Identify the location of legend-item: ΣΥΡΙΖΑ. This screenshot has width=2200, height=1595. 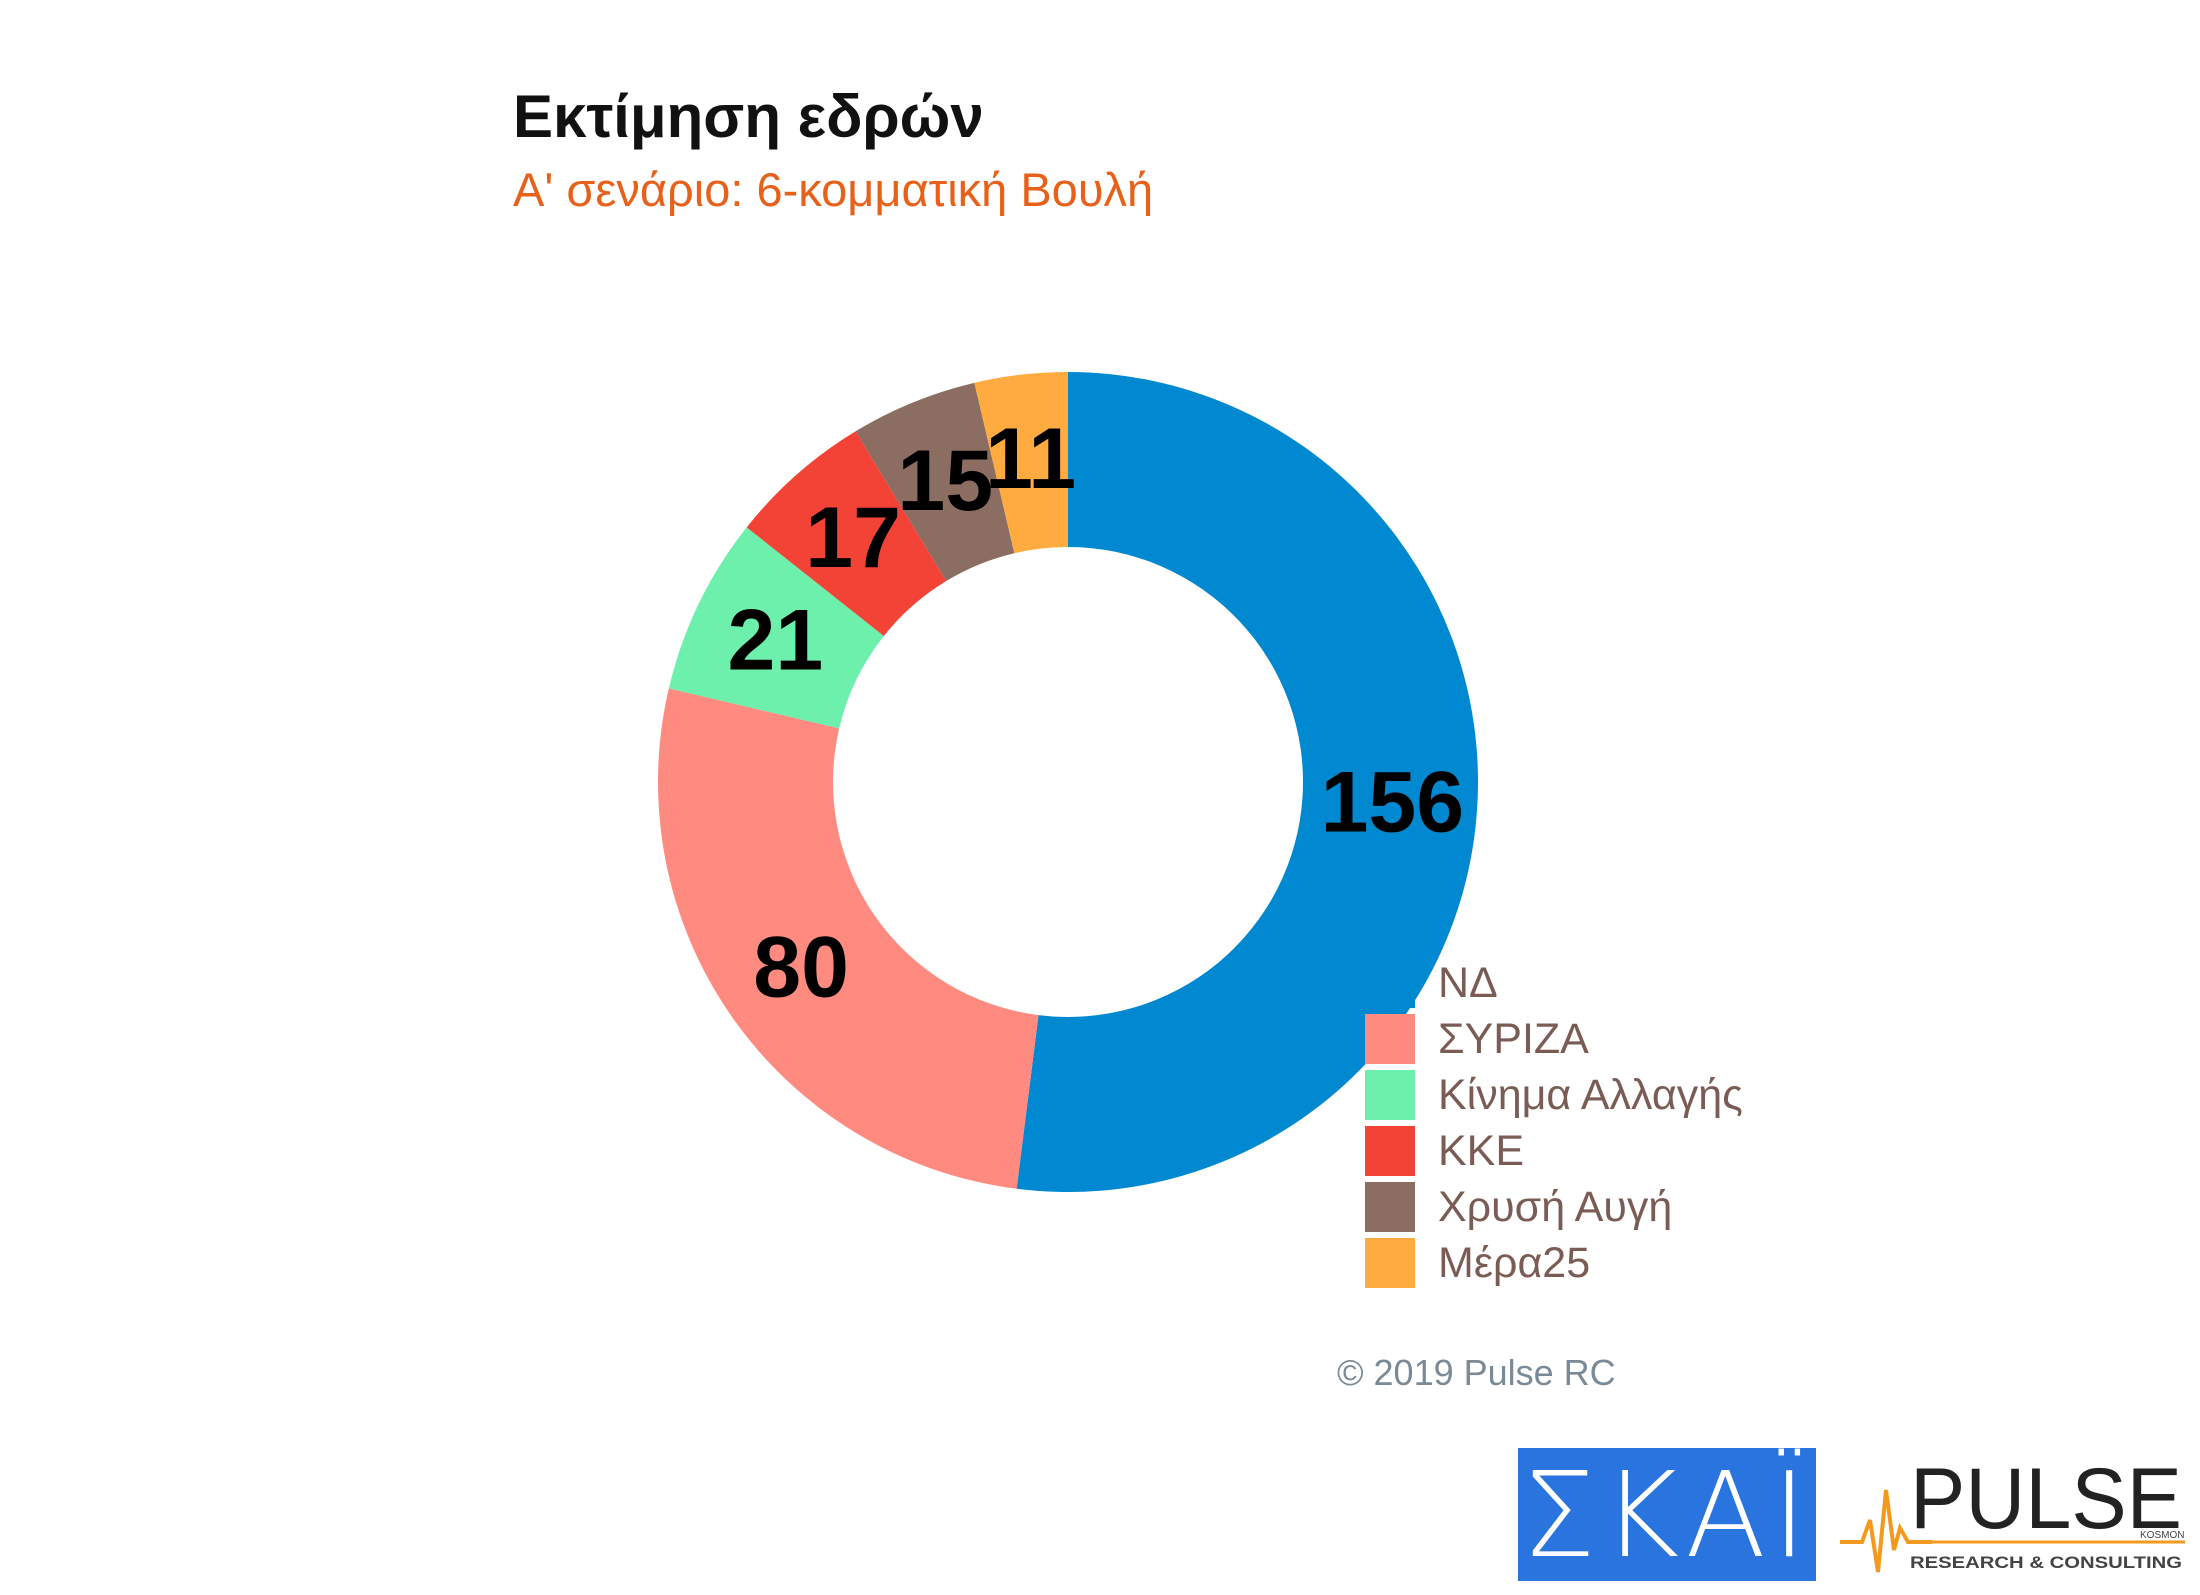
(1554, 1039).